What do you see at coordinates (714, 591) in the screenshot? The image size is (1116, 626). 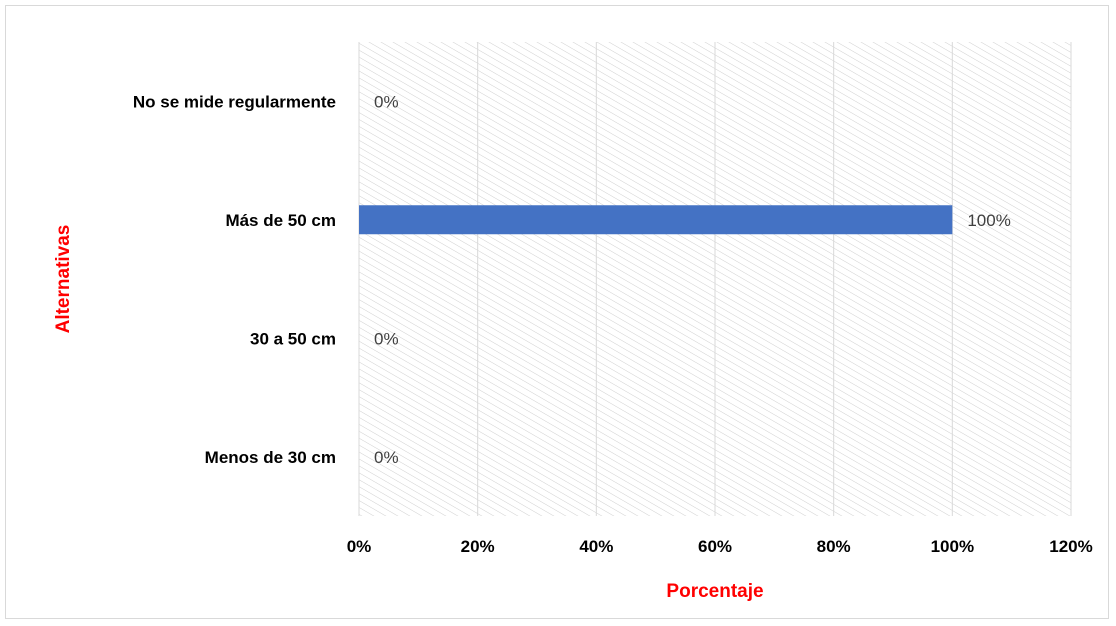 I see `x-axis-title: Porcentaje` at bounding box center [714, 591].